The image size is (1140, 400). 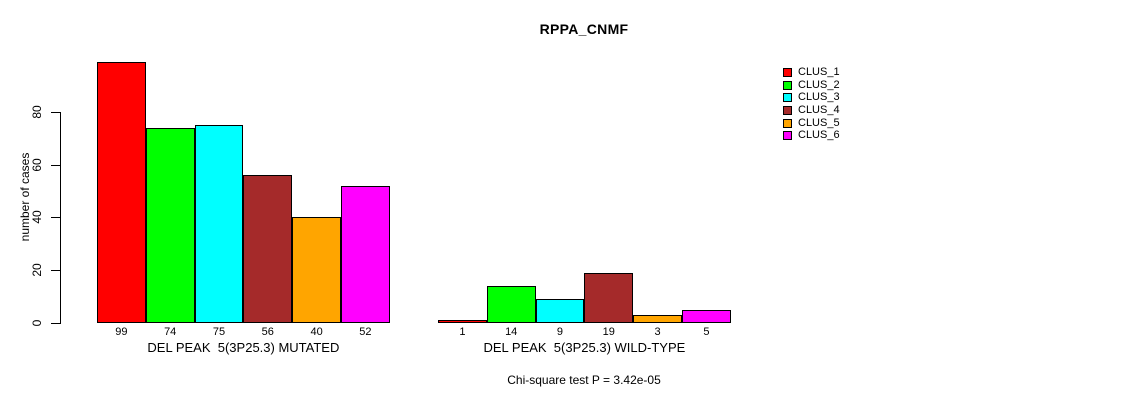 I want to click on chart-title: RPPA_CNMF, so click(x=584, y=29).